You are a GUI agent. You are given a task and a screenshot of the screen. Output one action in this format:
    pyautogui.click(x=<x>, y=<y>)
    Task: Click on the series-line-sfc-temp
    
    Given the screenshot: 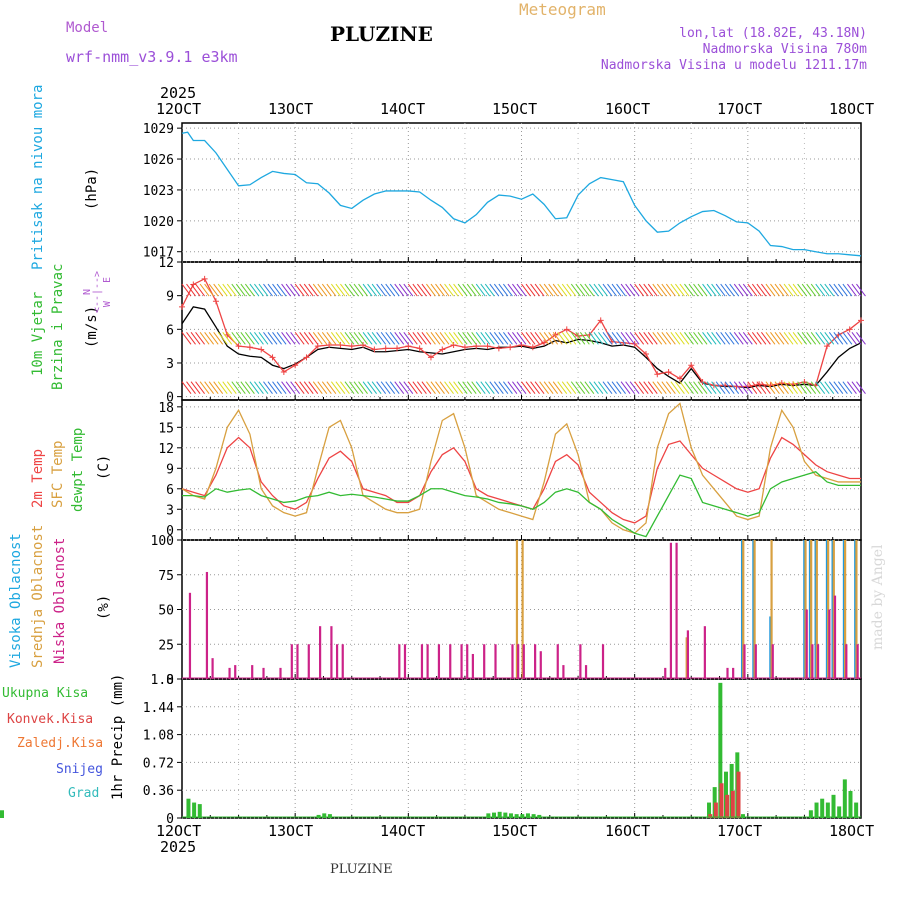 What is the action you would take?
    pyautogui.click(x=521, y=468)
    